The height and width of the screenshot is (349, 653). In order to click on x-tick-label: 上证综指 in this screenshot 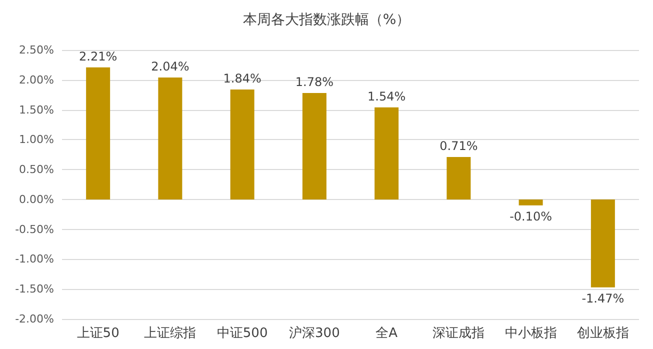, I will do `click(170, 333)`.